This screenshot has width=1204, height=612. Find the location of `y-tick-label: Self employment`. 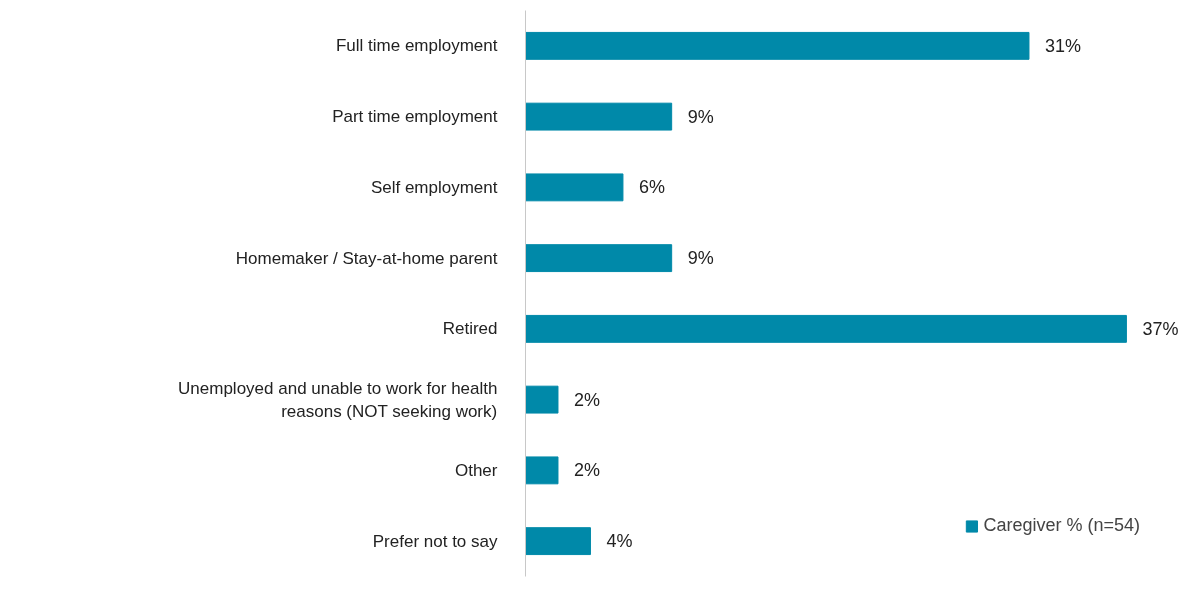

y-tick-label: Self employment is located at coordinates (434, 187).